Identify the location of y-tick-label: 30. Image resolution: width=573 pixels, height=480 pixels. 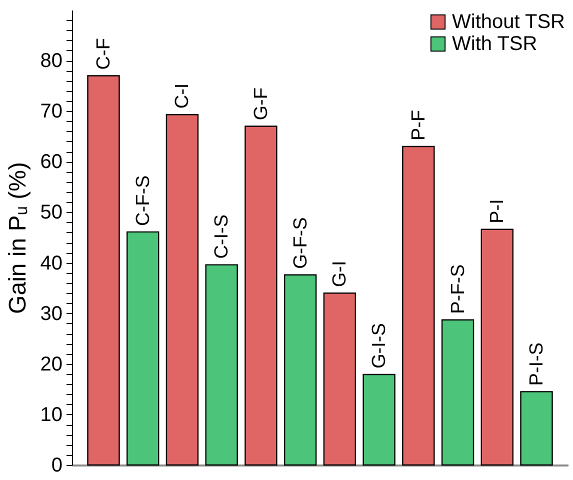
(51, 313).